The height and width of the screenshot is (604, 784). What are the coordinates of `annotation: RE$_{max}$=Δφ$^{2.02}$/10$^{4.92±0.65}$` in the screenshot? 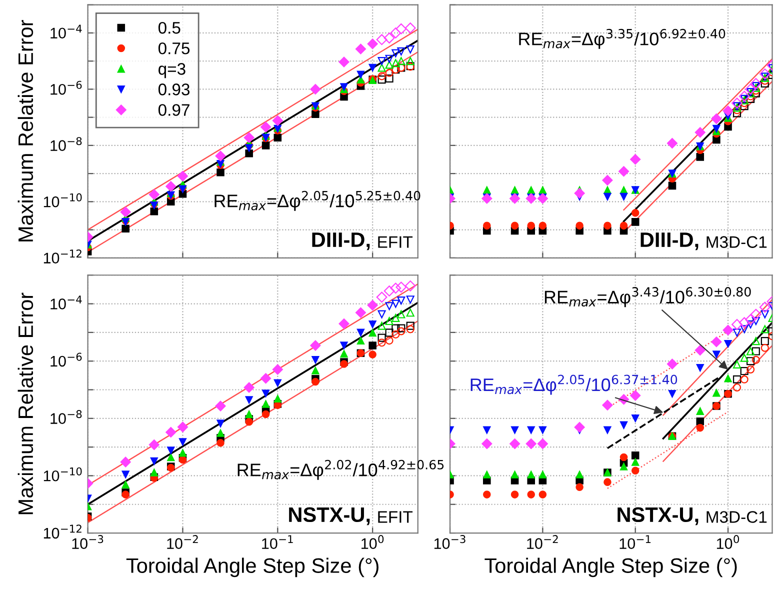 It's located at (341, 470).